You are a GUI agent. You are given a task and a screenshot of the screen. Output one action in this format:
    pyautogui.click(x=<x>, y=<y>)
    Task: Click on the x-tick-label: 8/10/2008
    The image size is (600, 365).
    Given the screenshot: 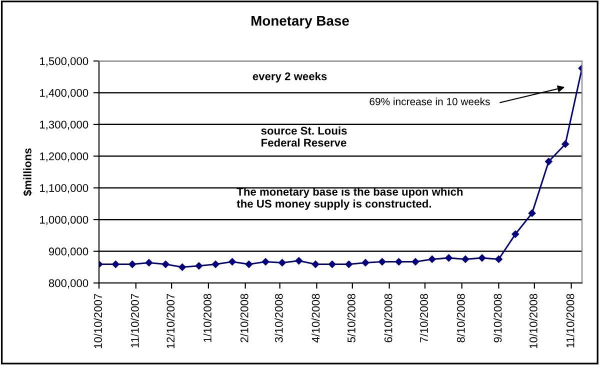 What is the action you would take?
    pyautogui.click(x=460, y=318)
    